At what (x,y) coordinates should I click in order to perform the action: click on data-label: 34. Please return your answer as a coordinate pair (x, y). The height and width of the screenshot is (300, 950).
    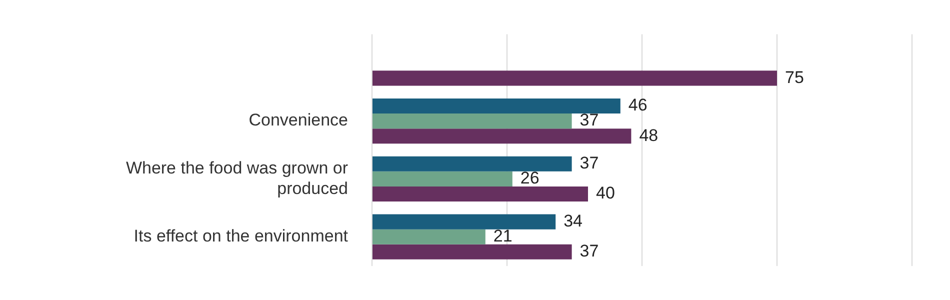
    Looking at the image, I should click on (573, 220).